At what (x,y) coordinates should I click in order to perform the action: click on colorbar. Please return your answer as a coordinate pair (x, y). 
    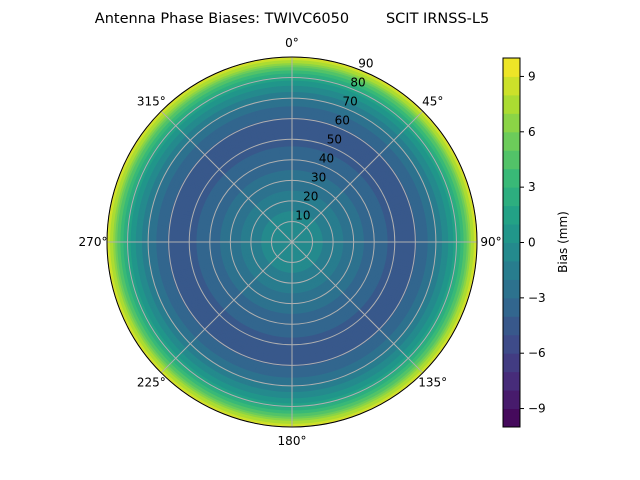
    Looking at the image, I should click on (511, 242).